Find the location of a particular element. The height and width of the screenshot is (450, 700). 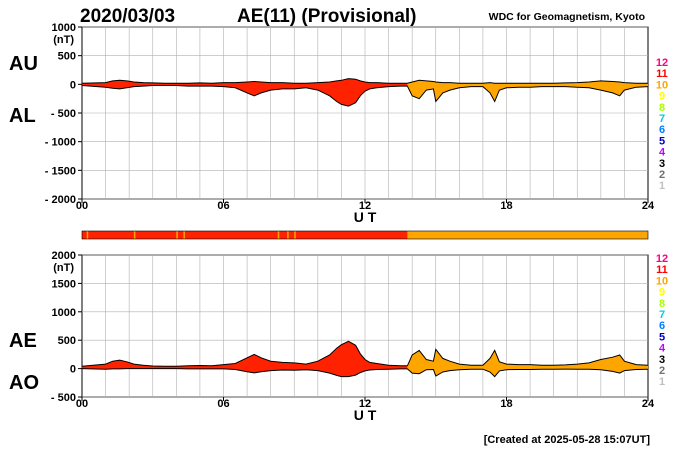

label-au: AU is located at coordinates (23, 64).